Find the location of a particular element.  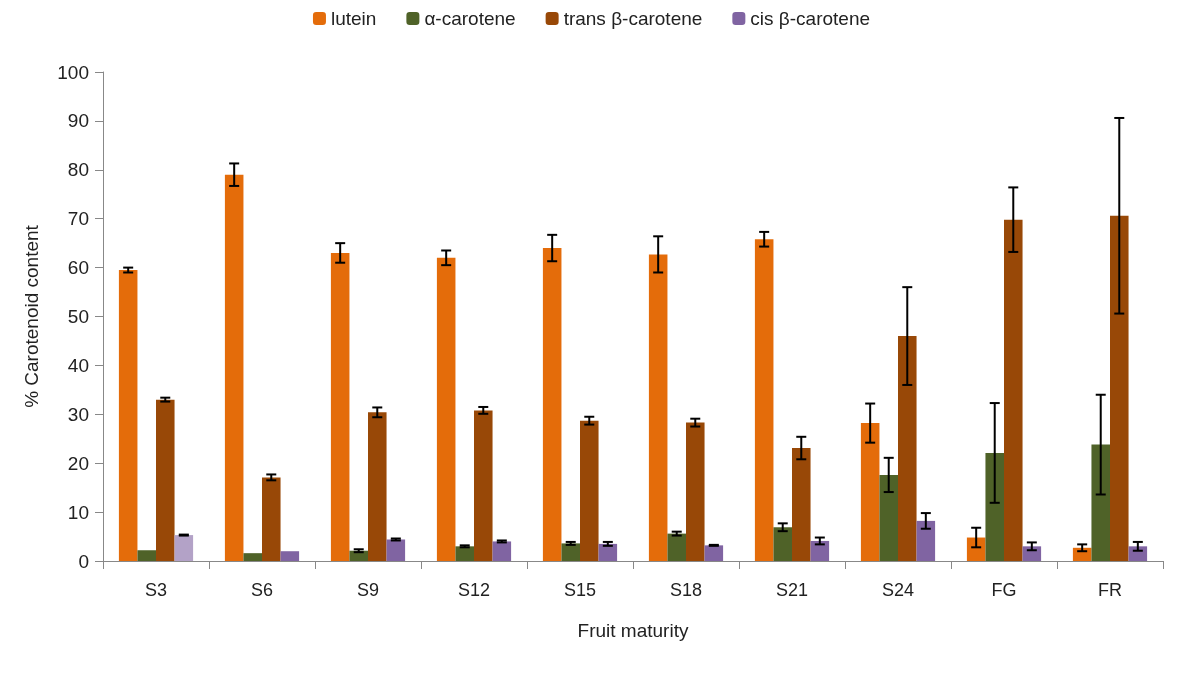

x-tick-label: S15 is located at coordinates (580, 590).